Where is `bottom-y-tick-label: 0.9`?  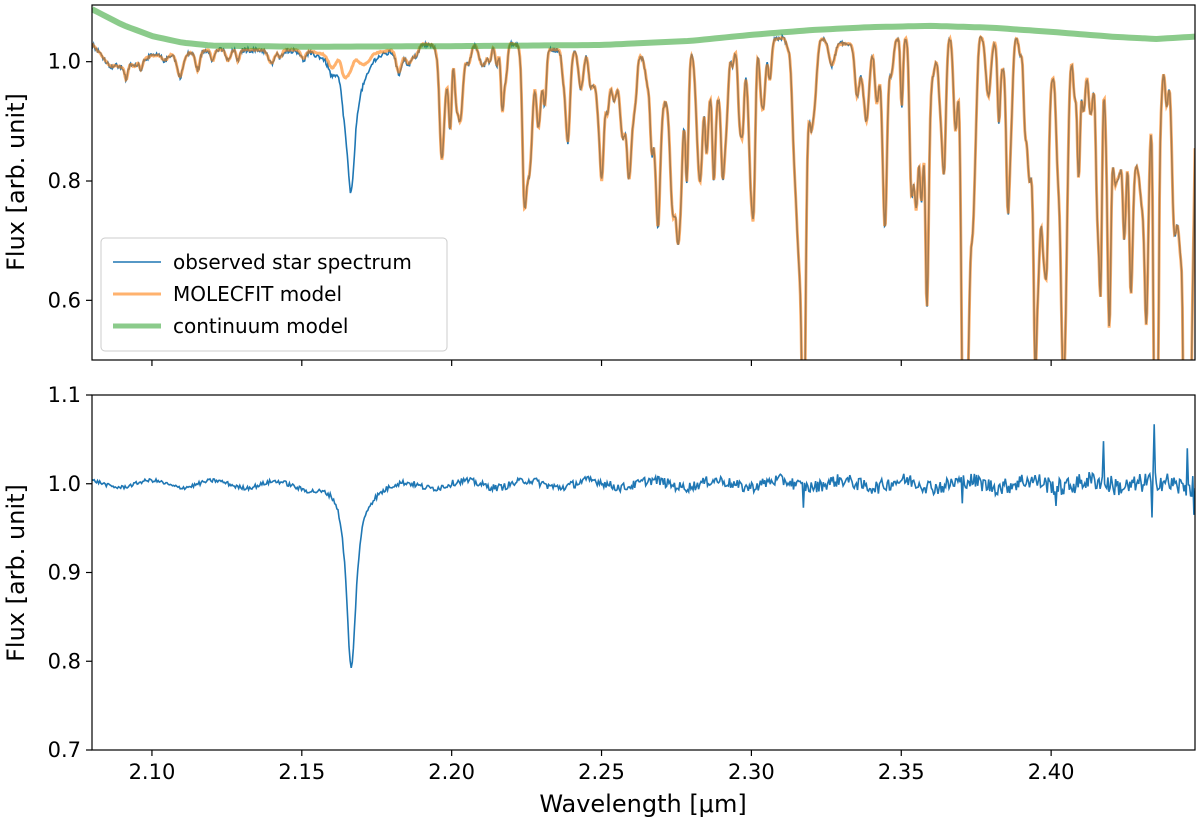 bottom-y-tick-label: 0.9 is located at coordinates (64, 573).